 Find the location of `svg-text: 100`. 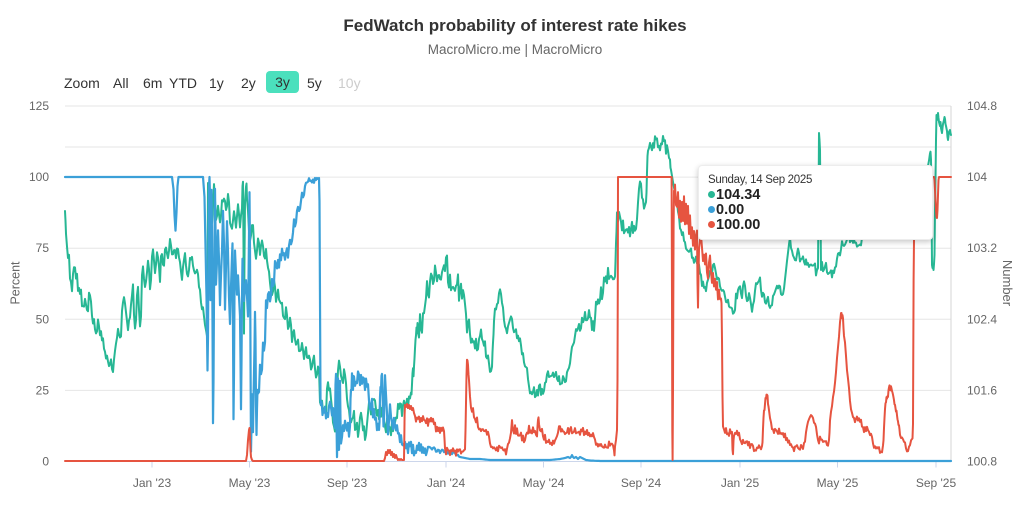

svg-text: 100 is located at coordinates (39, 177).